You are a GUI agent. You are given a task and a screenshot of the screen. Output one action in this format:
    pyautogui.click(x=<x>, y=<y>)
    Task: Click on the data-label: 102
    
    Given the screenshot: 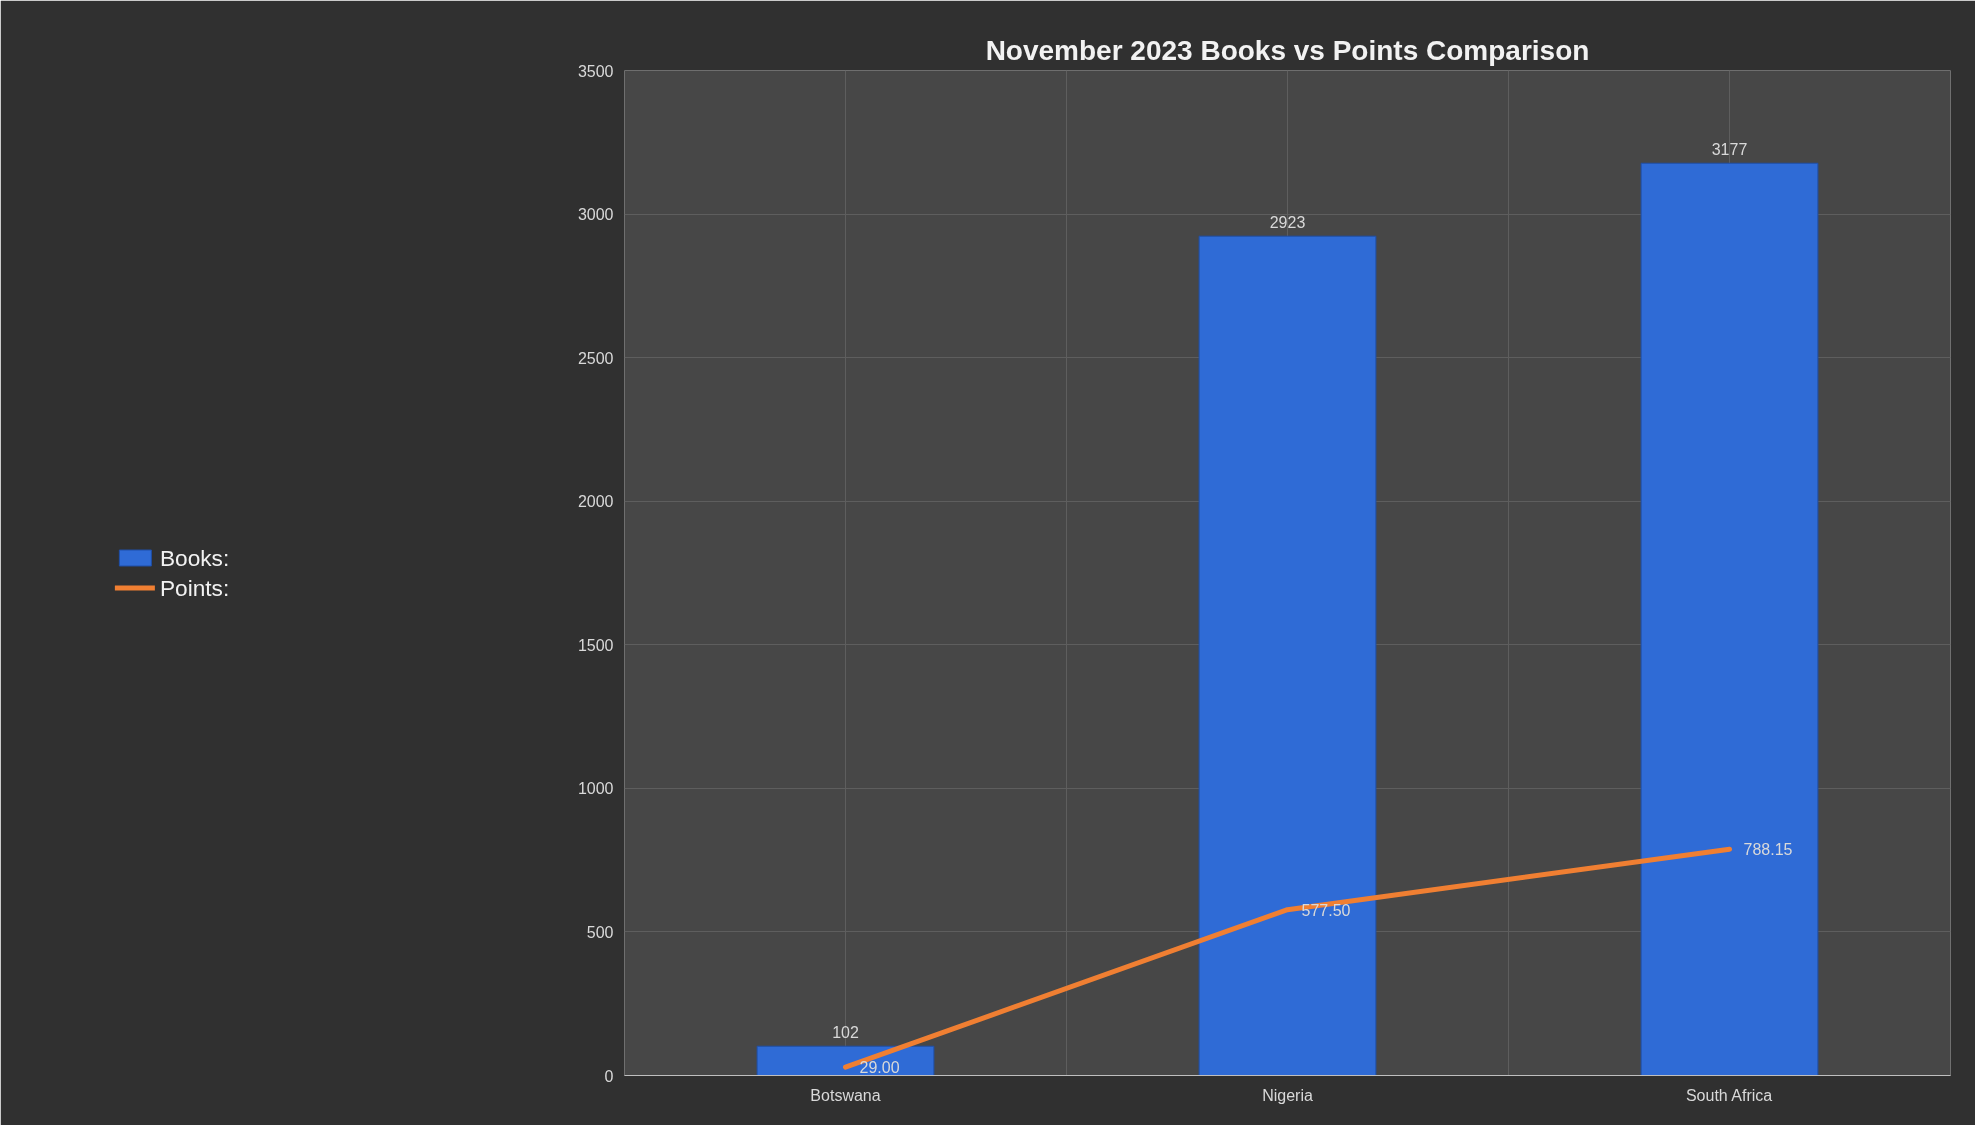 What is the action you would take?
    pyautogui.click(x=845, y=1033)
    